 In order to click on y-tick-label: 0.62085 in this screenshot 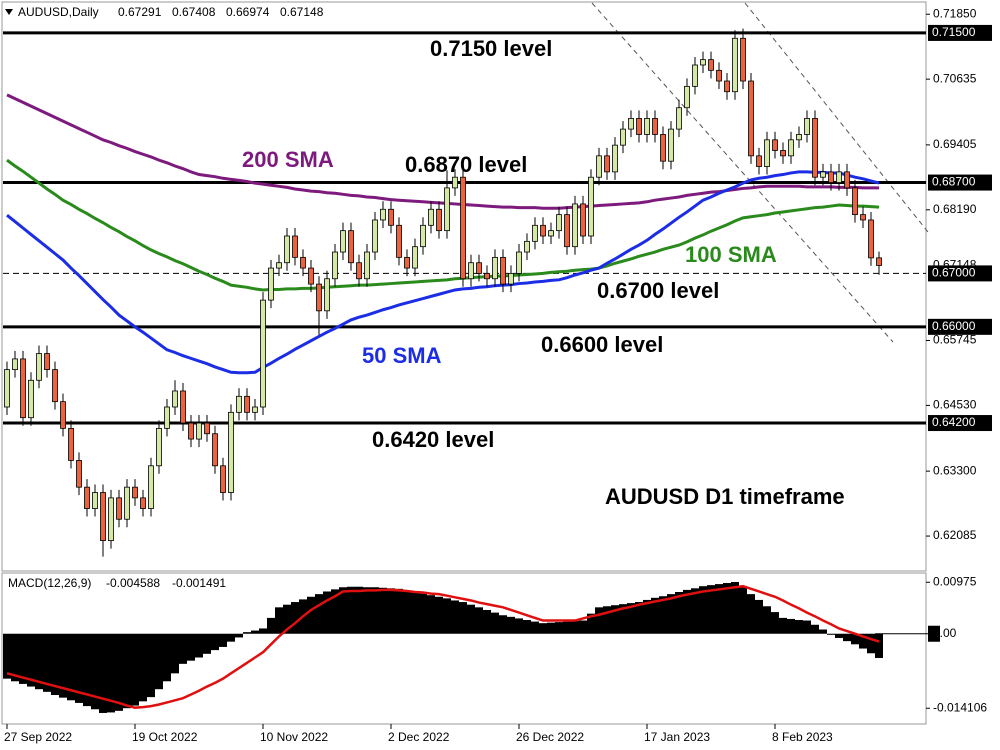, I will do `click(955, 535)`.